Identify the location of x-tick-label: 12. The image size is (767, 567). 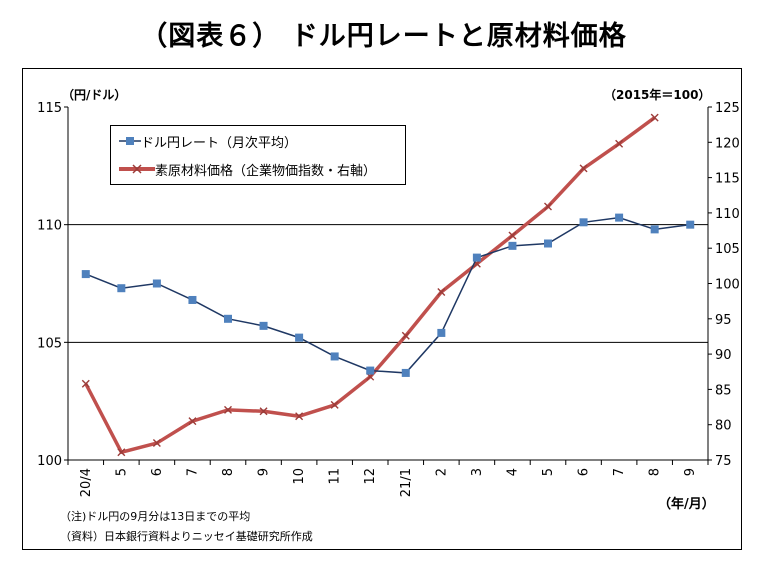
(370, 476).